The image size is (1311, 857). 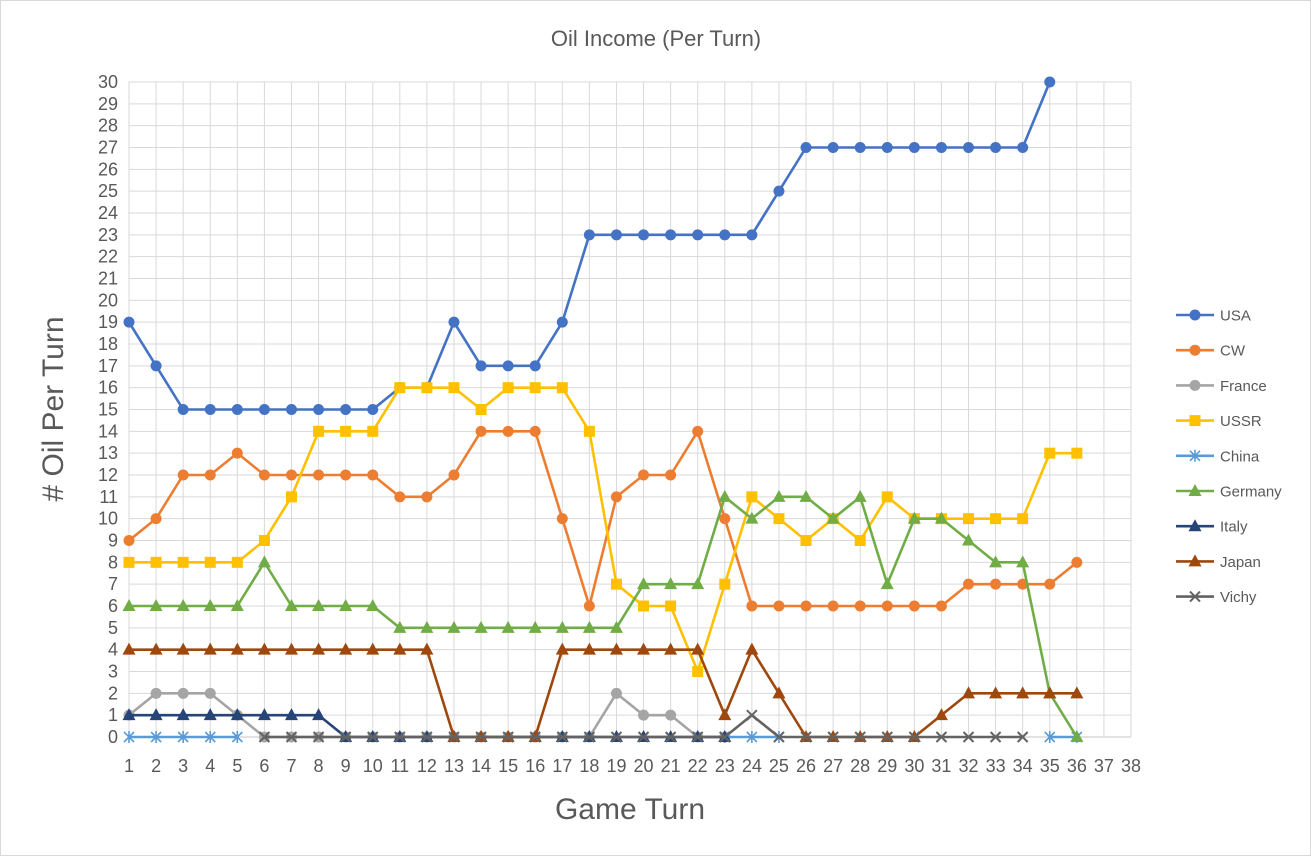 What do you see at coordinates (1233, 351) in the screenshot?
I see `legend-label: CW` at bounding box center [1233, 351].